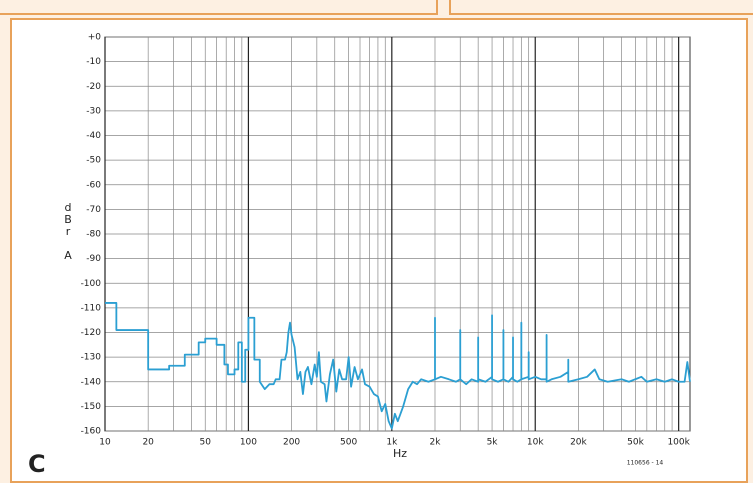 The width and height of the screenshot is (753, 483). What do you see at coordinates (91, 333) in the screenshot?
I see `y-tick-label: -120` at bounding box center [91, 333].